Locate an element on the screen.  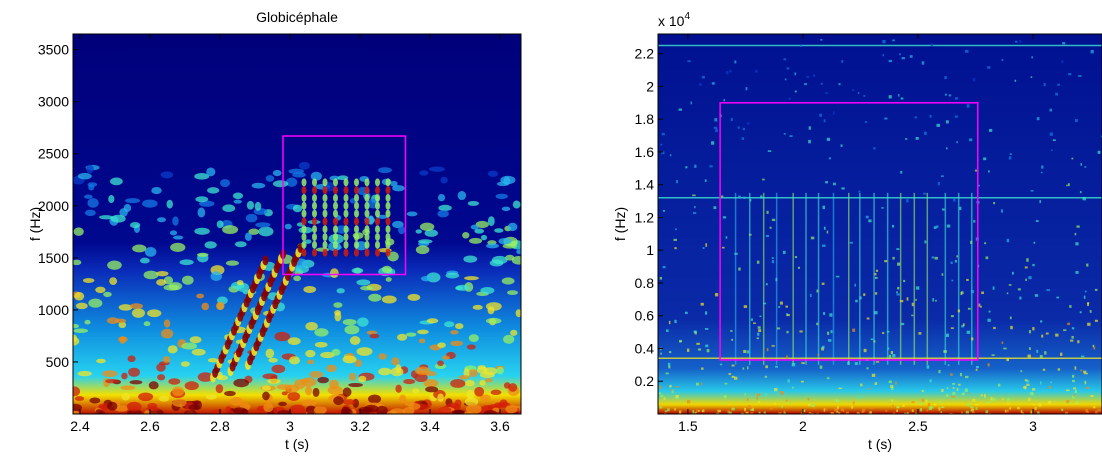
right-ytick-label: 2.2 is located at coordinates (645, 54).